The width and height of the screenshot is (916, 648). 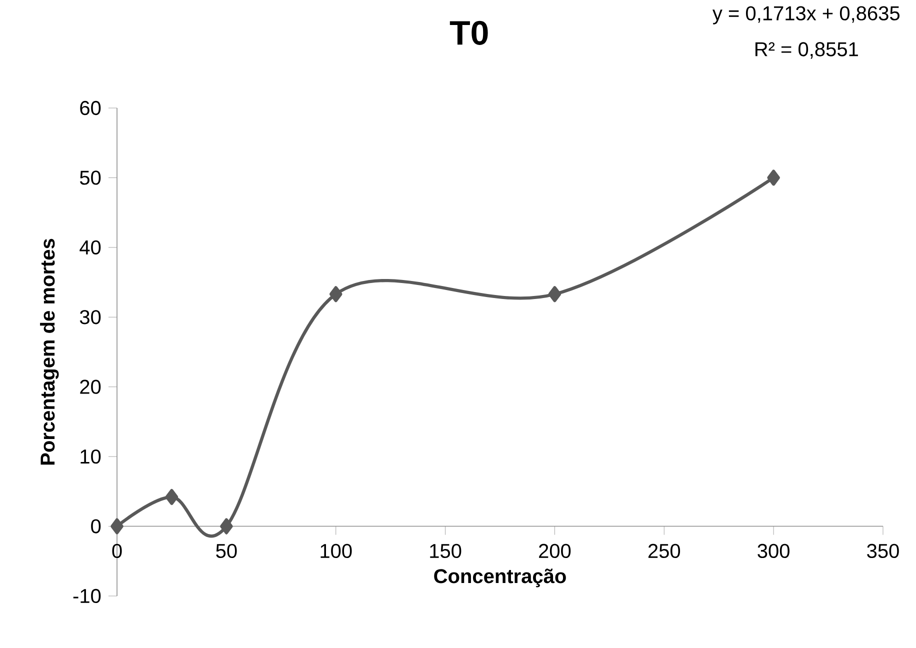 What do you see at coordinates (90, 108) in the screenshot?
I see `y-tick-label: 60` at bounding box center [90, 108].